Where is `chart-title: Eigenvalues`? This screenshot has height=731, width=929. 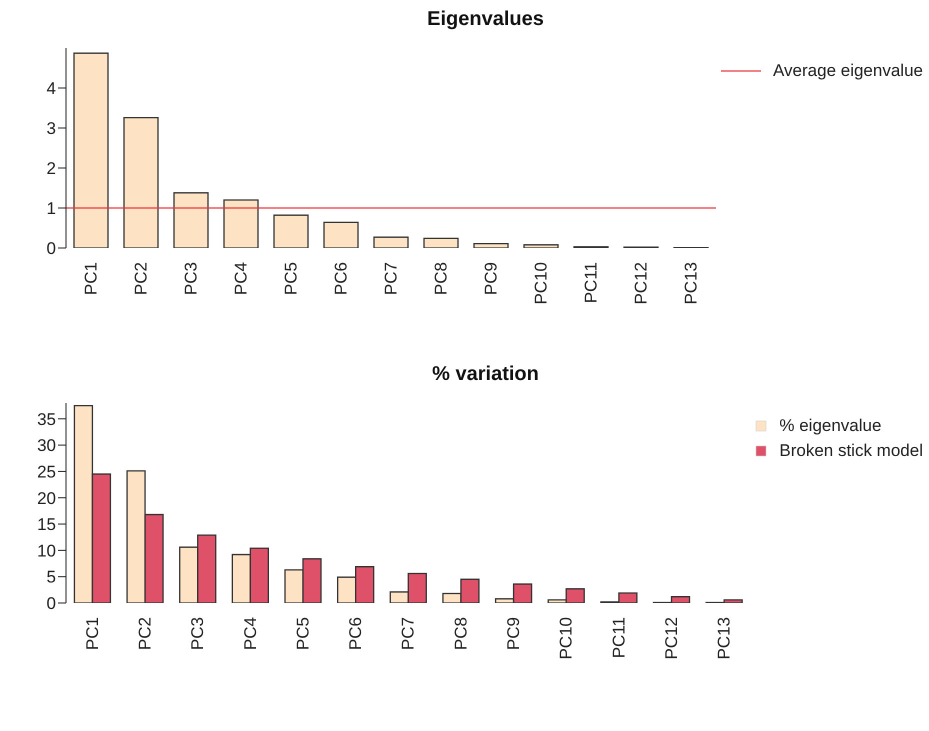
chart-title: Eigenvalues is located at coordinates (485, 20).